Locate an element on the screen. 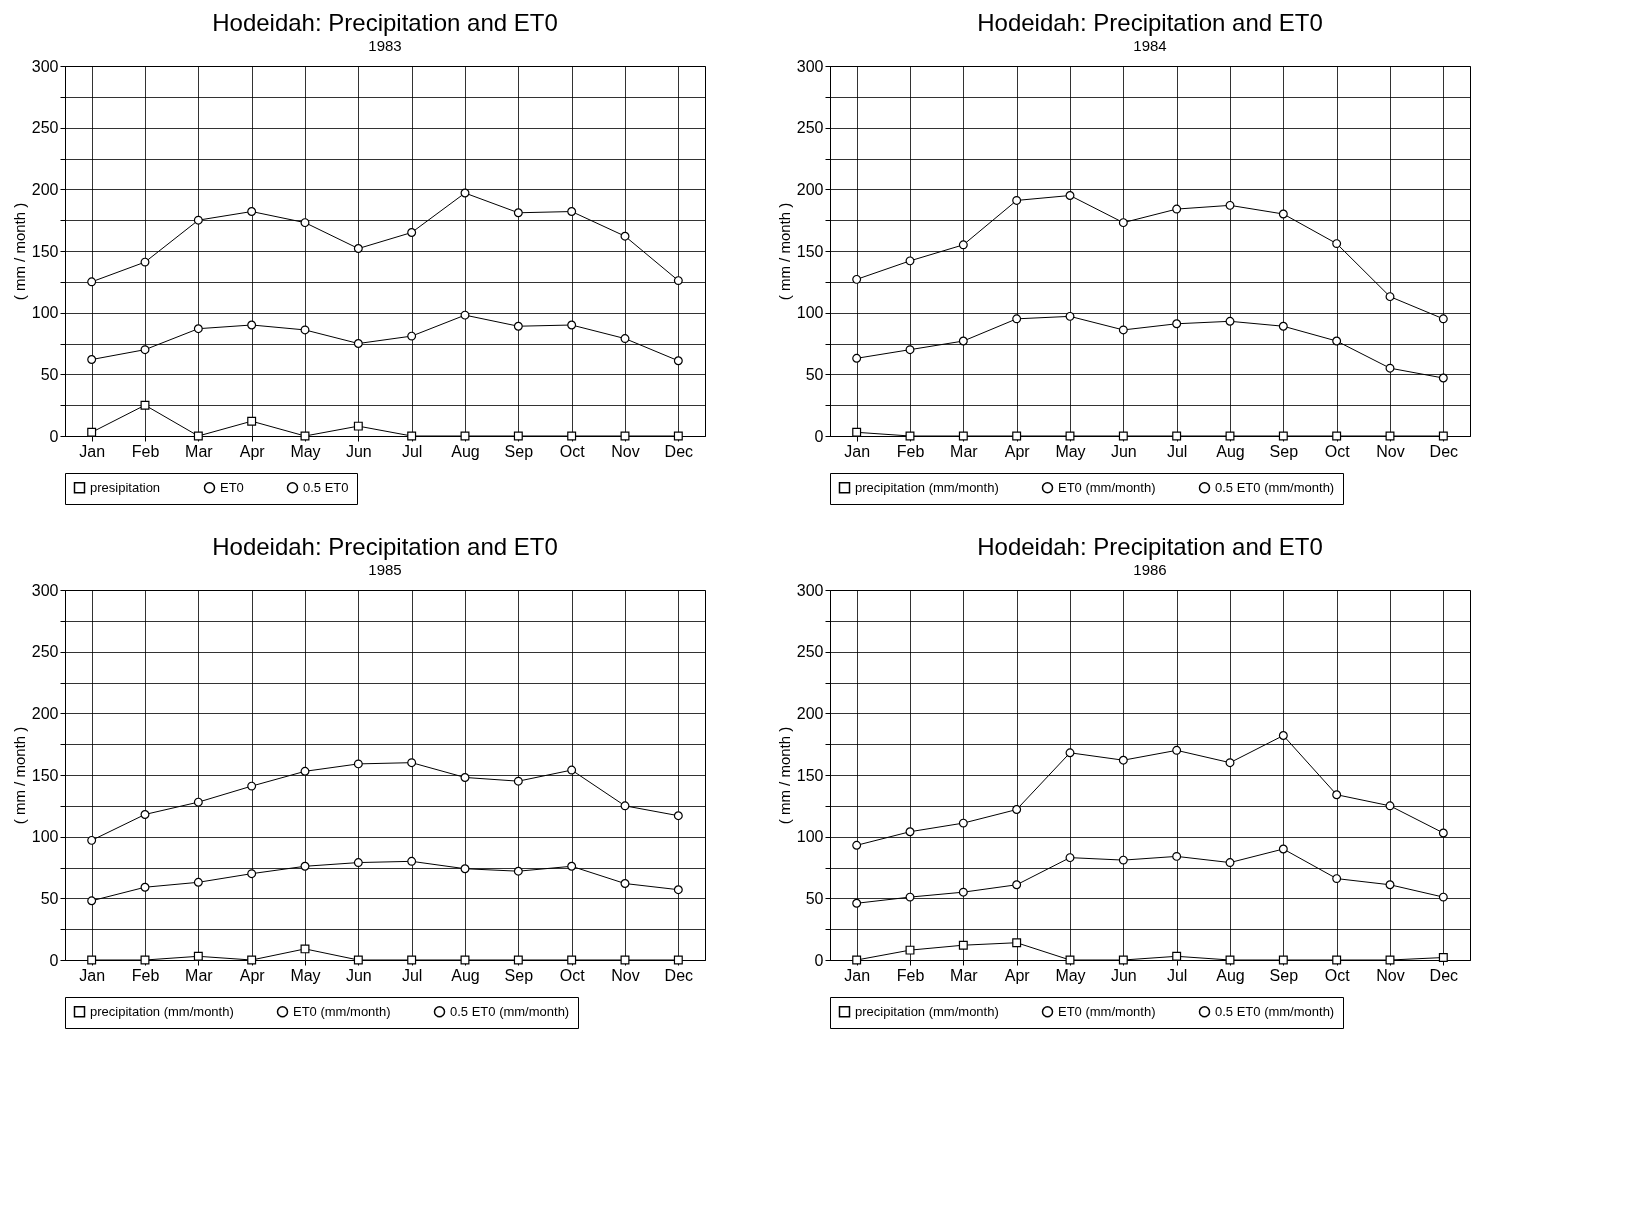  chart-subtitle: 1985 is located at coordinates (385, 569).